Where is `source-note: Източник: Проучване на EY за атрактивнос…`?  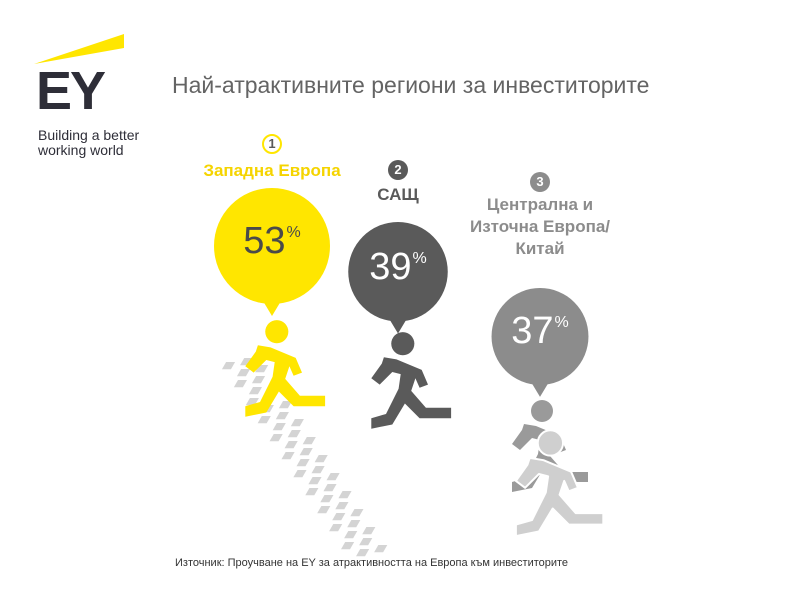 source-note: Източник: Проучване на EY за атрактивнос… is located at coordinates (372, 563).